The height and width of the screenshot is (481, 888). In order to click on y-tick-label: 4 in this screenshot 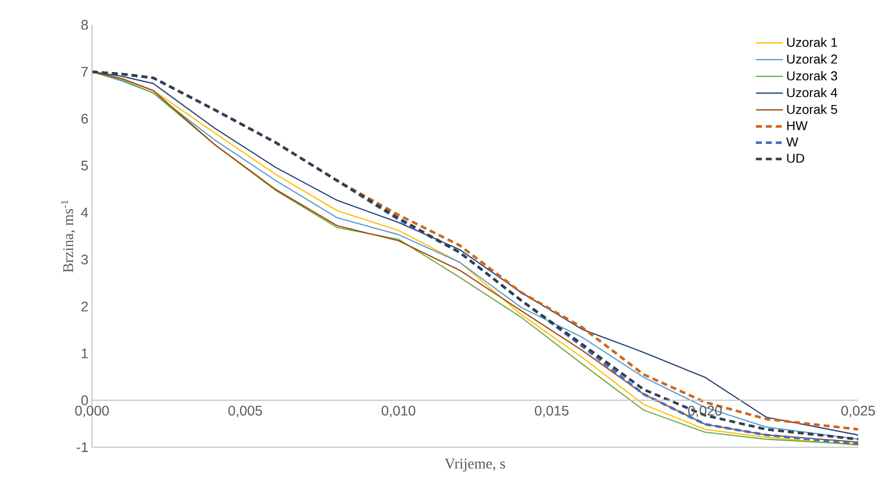, I will do `click(84, 213)`.